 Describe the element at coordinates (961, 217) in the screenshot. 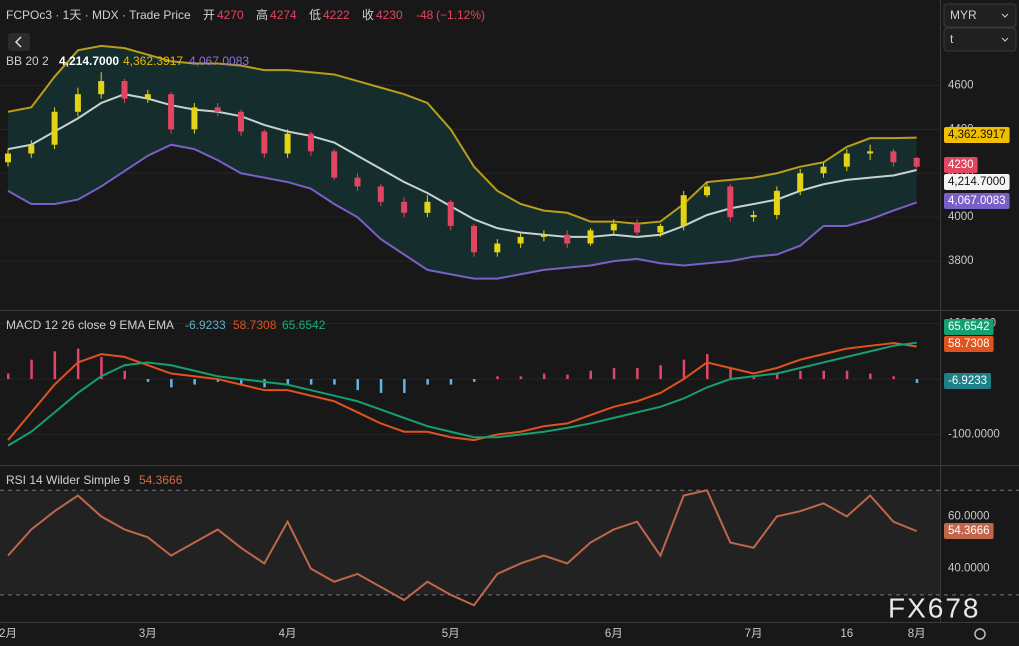

I see `y-tick-label: 4000` at that location.